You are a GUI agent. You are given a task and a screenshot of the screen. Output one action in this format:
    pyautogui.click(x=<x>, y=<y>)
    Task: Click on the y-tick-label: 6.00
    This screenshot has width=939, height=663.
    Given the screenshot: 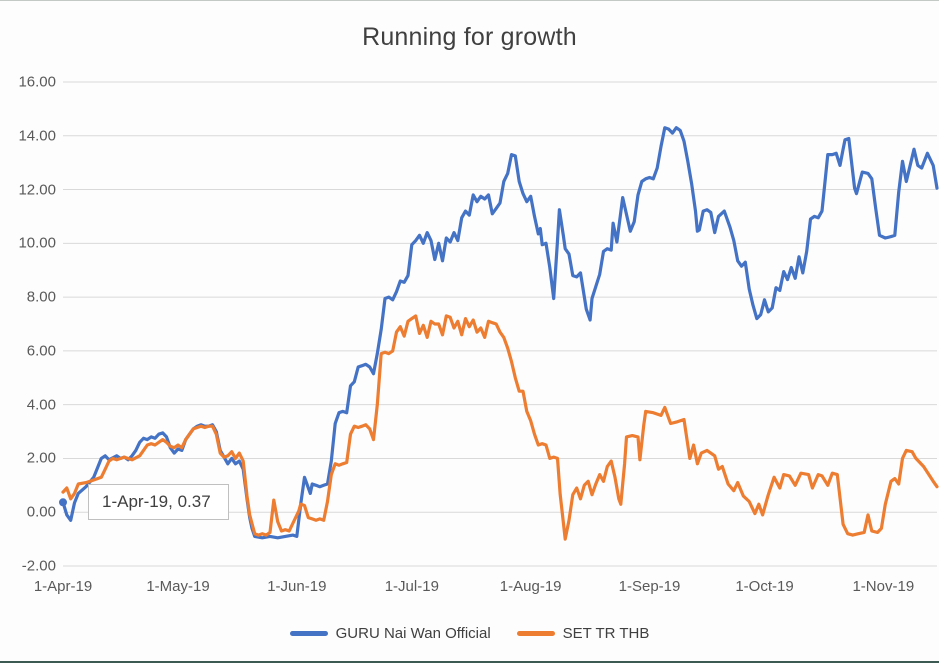 What is the action you would take?
    pyautogui.click(x=41, y=351)
    